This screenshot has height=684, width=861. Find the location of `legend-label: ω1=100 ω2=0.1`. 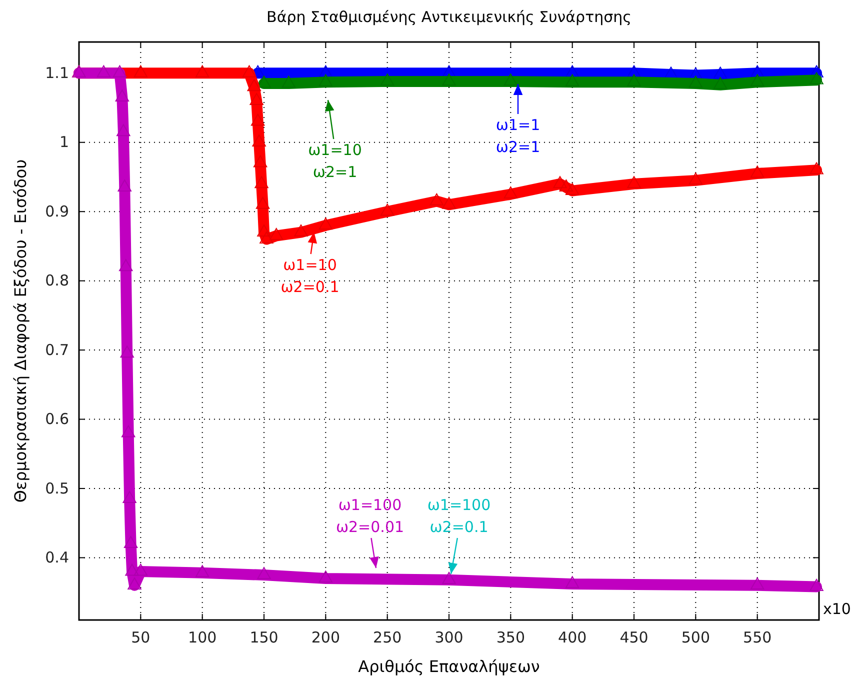

legend-label: ω1=100 ω2=0.1 is located at coordinates (459, 516).